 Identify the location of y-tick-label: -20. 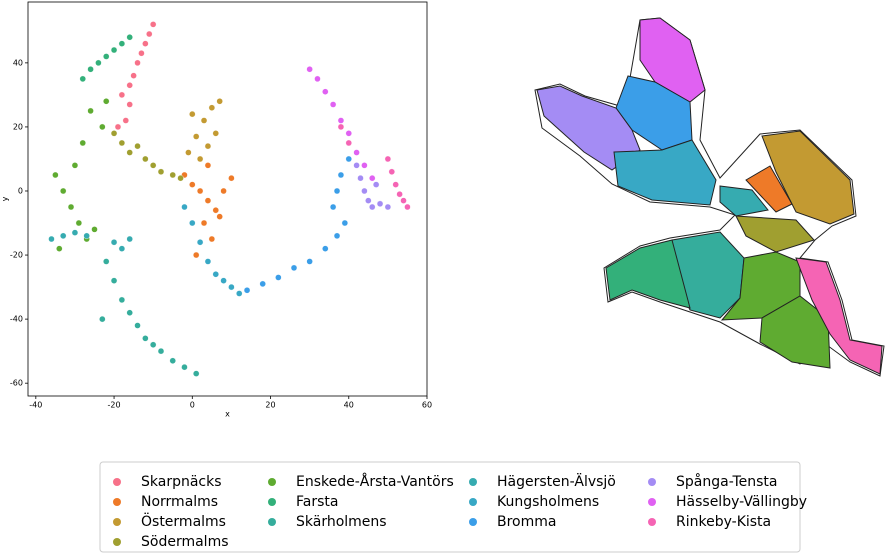
(16, 255).